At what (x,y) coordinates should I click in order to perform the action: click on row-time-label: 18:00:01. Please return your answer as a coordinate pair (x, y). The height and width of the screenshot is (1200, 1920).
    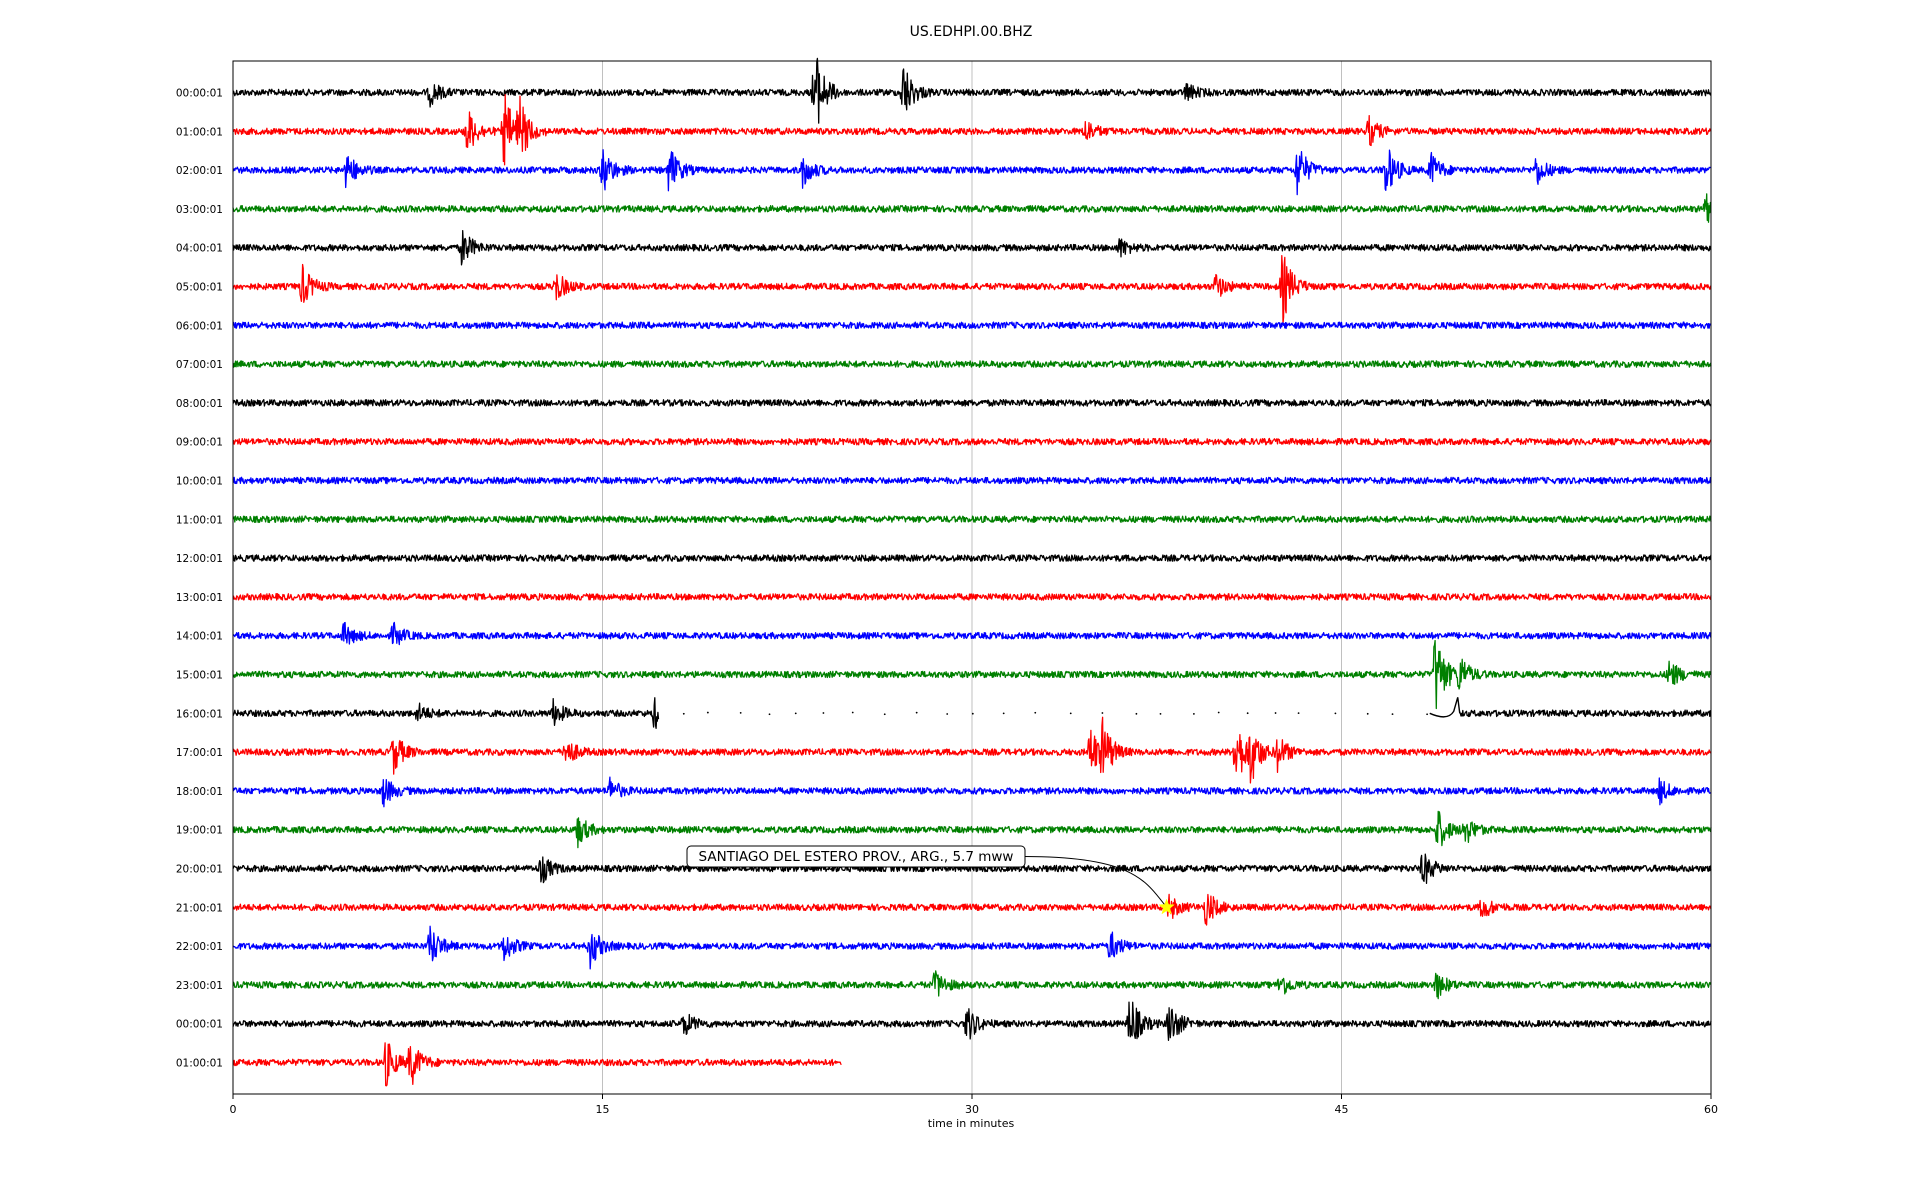
    Looking at the image, I should click on (199, 792).